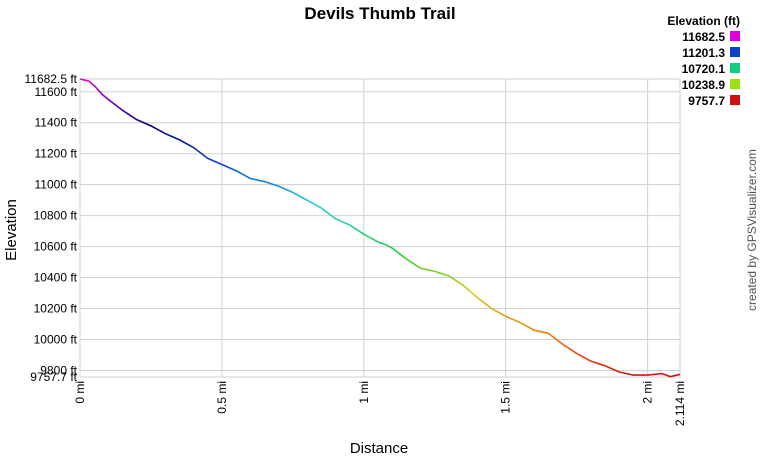 This screenshot has height=460, width=760. Describe the element at coordinates (56, 216) in the screenshot. I see `y-tick-label: 10800 ft` at that location.